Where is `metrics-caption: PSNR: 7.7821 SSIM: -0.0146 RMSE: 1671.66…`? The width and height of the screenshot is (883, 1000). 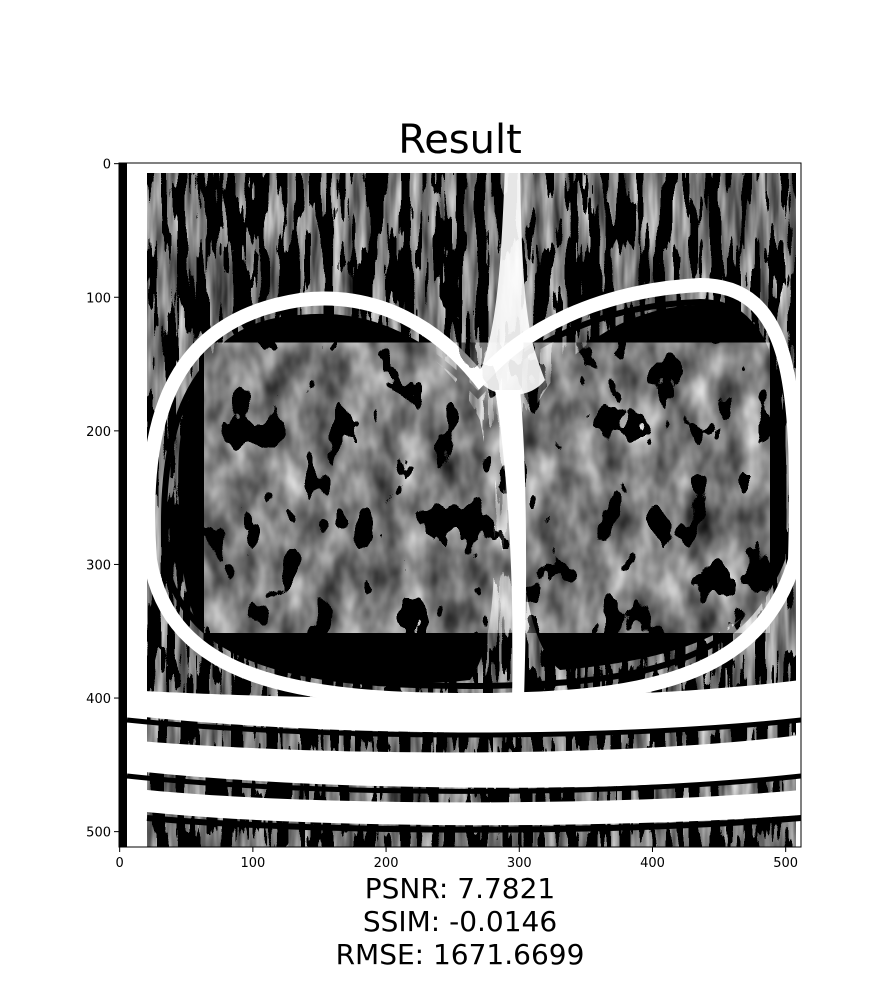 metrics-caption: PSNR: 7.7821 SSIM: -0.0146 RMSE: 1671.66… is located at coordinates (460, 921).